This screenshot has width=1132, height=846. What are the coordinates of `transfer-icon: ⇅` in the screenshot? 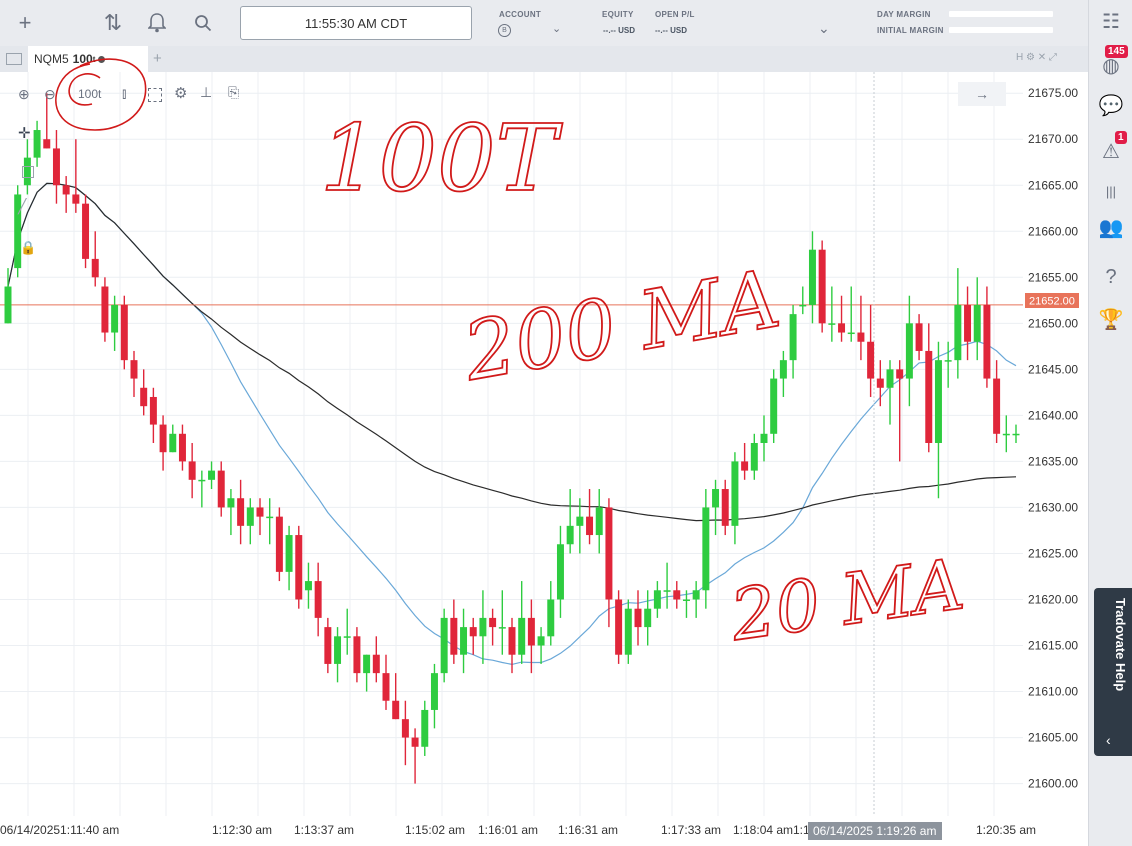 It's located at (113, 22).